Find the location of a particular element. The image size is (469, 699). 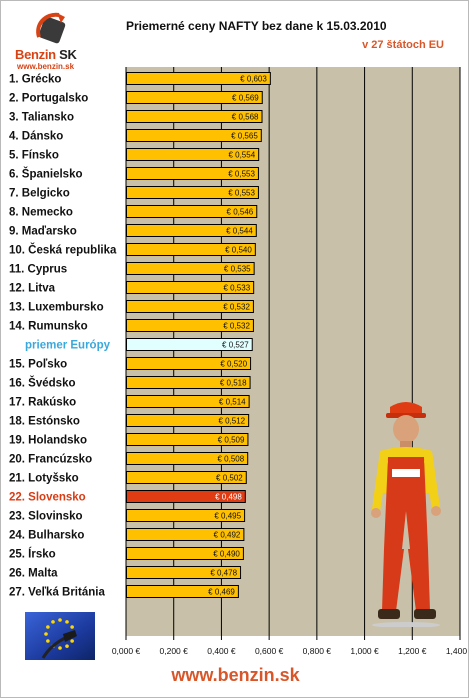

category-label: 18. Estónsko is located at coordinates (44, 422).